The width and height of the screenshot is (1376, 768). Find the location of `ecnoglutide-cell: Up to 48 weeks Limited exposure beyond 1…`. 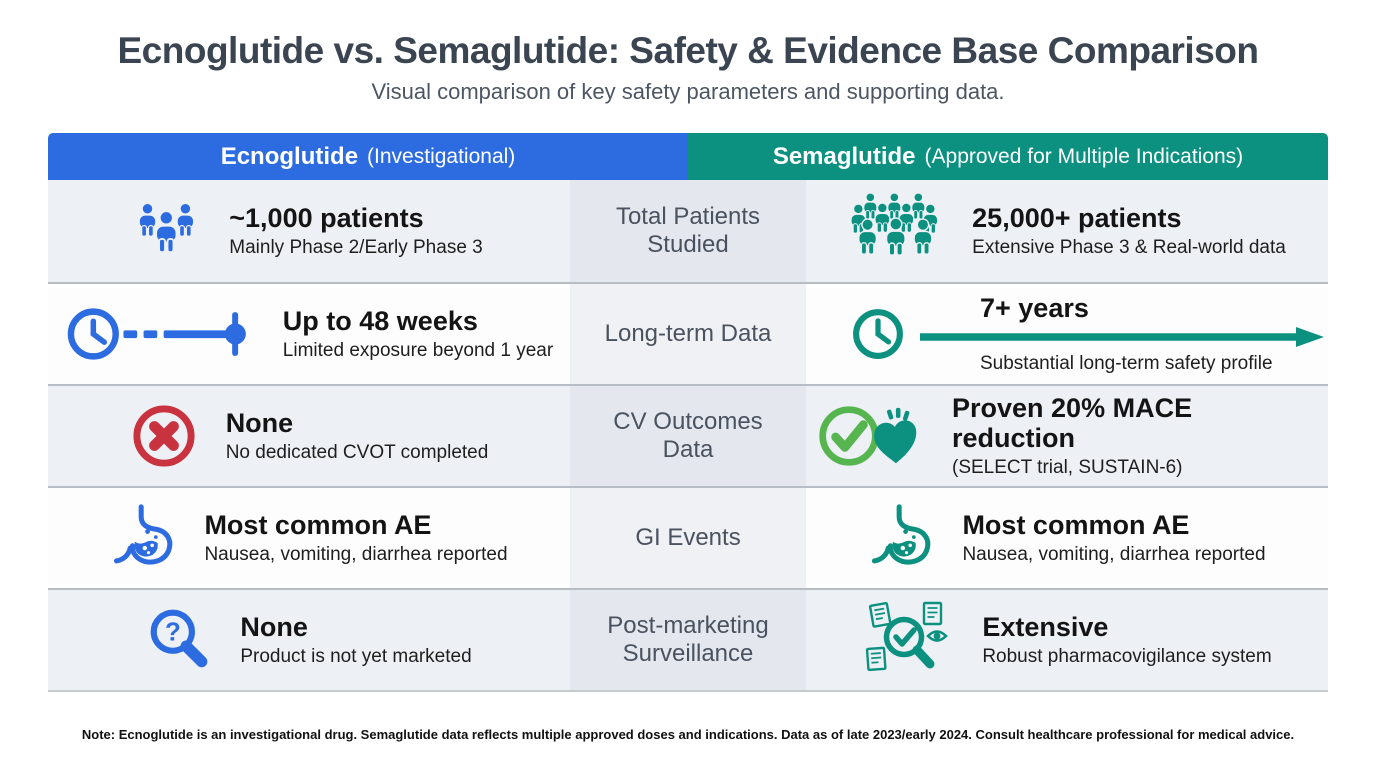

ecnoglutide-cell: Up to 48 weeks Limited exposure beyond 1… is located at coordinates (309, 334).